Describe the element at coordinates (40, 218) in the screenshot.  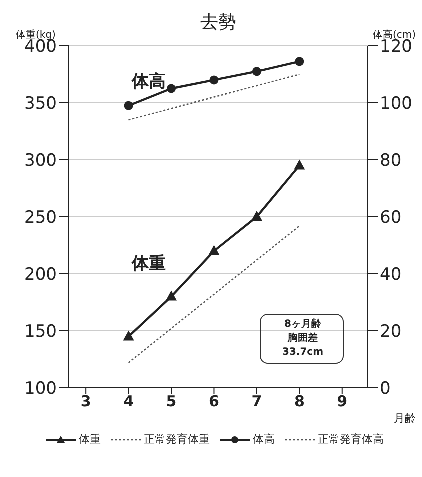
I see `y-tick-label: 250` at that location.